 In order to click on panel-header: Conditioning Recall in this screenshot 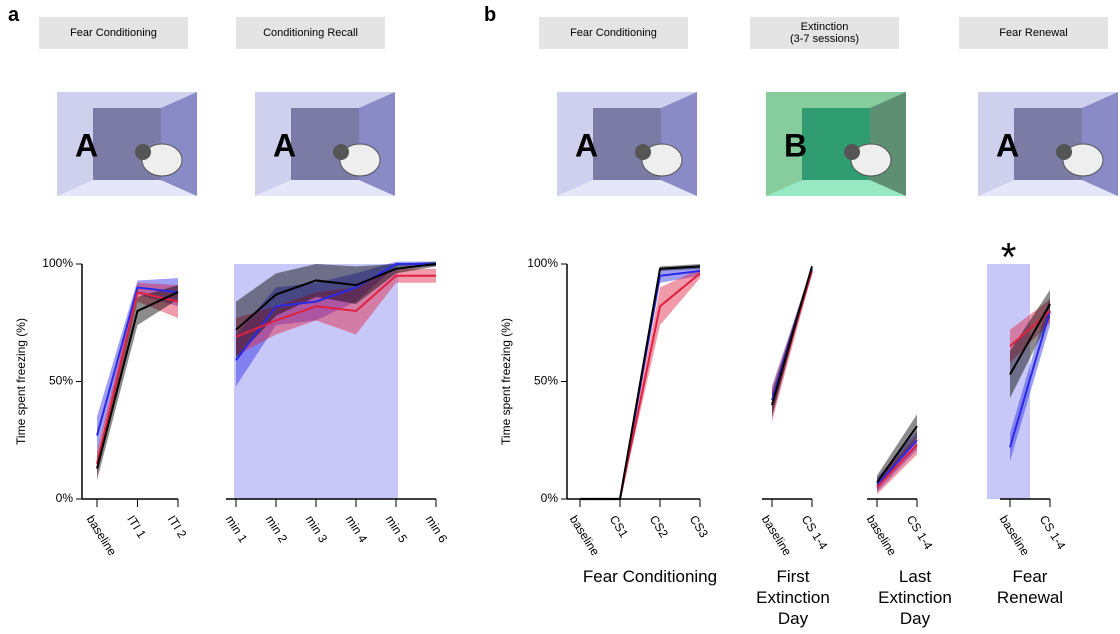, I will do `click(310, 33)`.